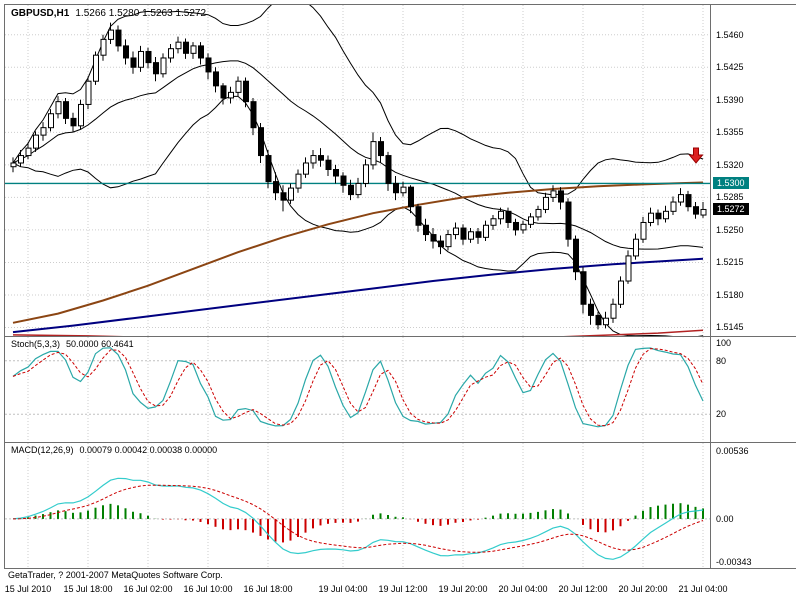 The height and width of the screenshot is (600, 800). What do you see at coordinates (148, 589) in the screenshot?
I see `time-axis-label: 16 Jul 02:00` at bounding box center [148, 589].